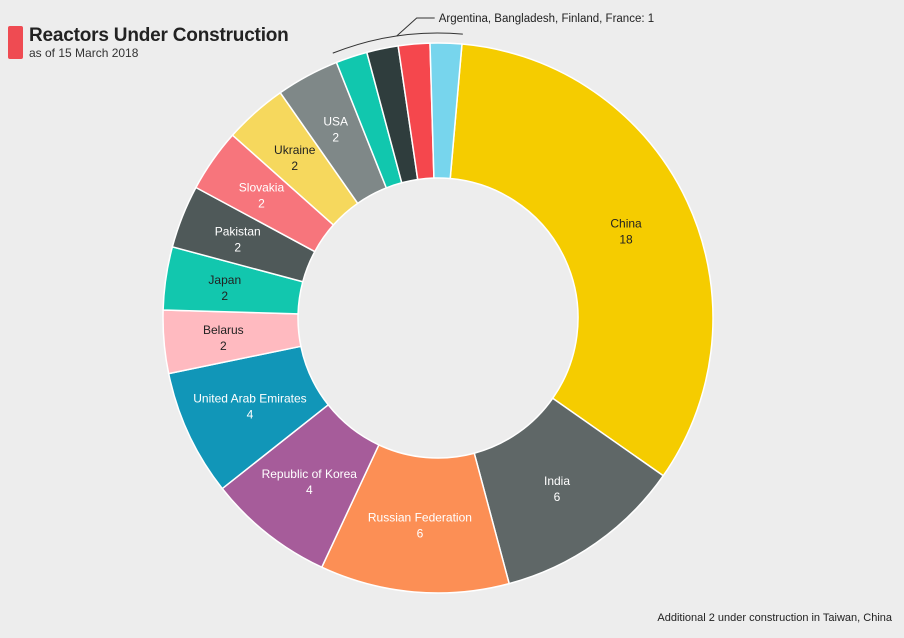 Image resolution: width=904 pixels, height=638 pixels. What do you see at coordinates (626, 239) in the screenshot?
I see `slice-value-china: 18` at bounding box center [626, 239].